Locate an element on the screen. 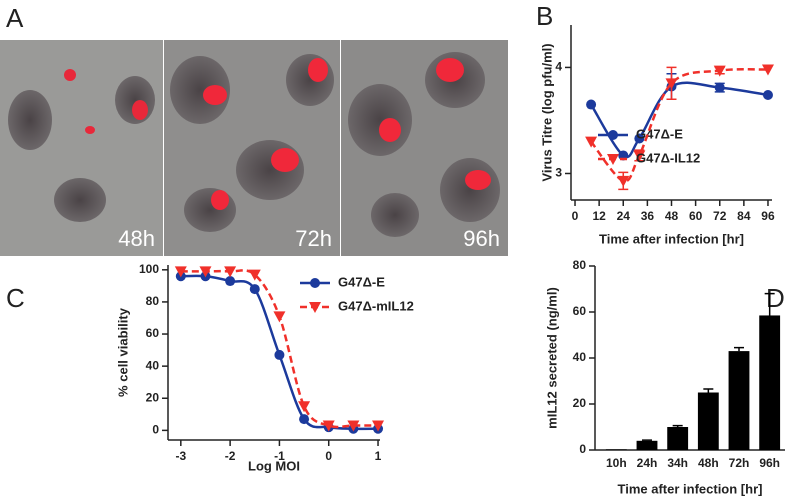  x-tick-label: -2 is located at coordinates (230, 456).